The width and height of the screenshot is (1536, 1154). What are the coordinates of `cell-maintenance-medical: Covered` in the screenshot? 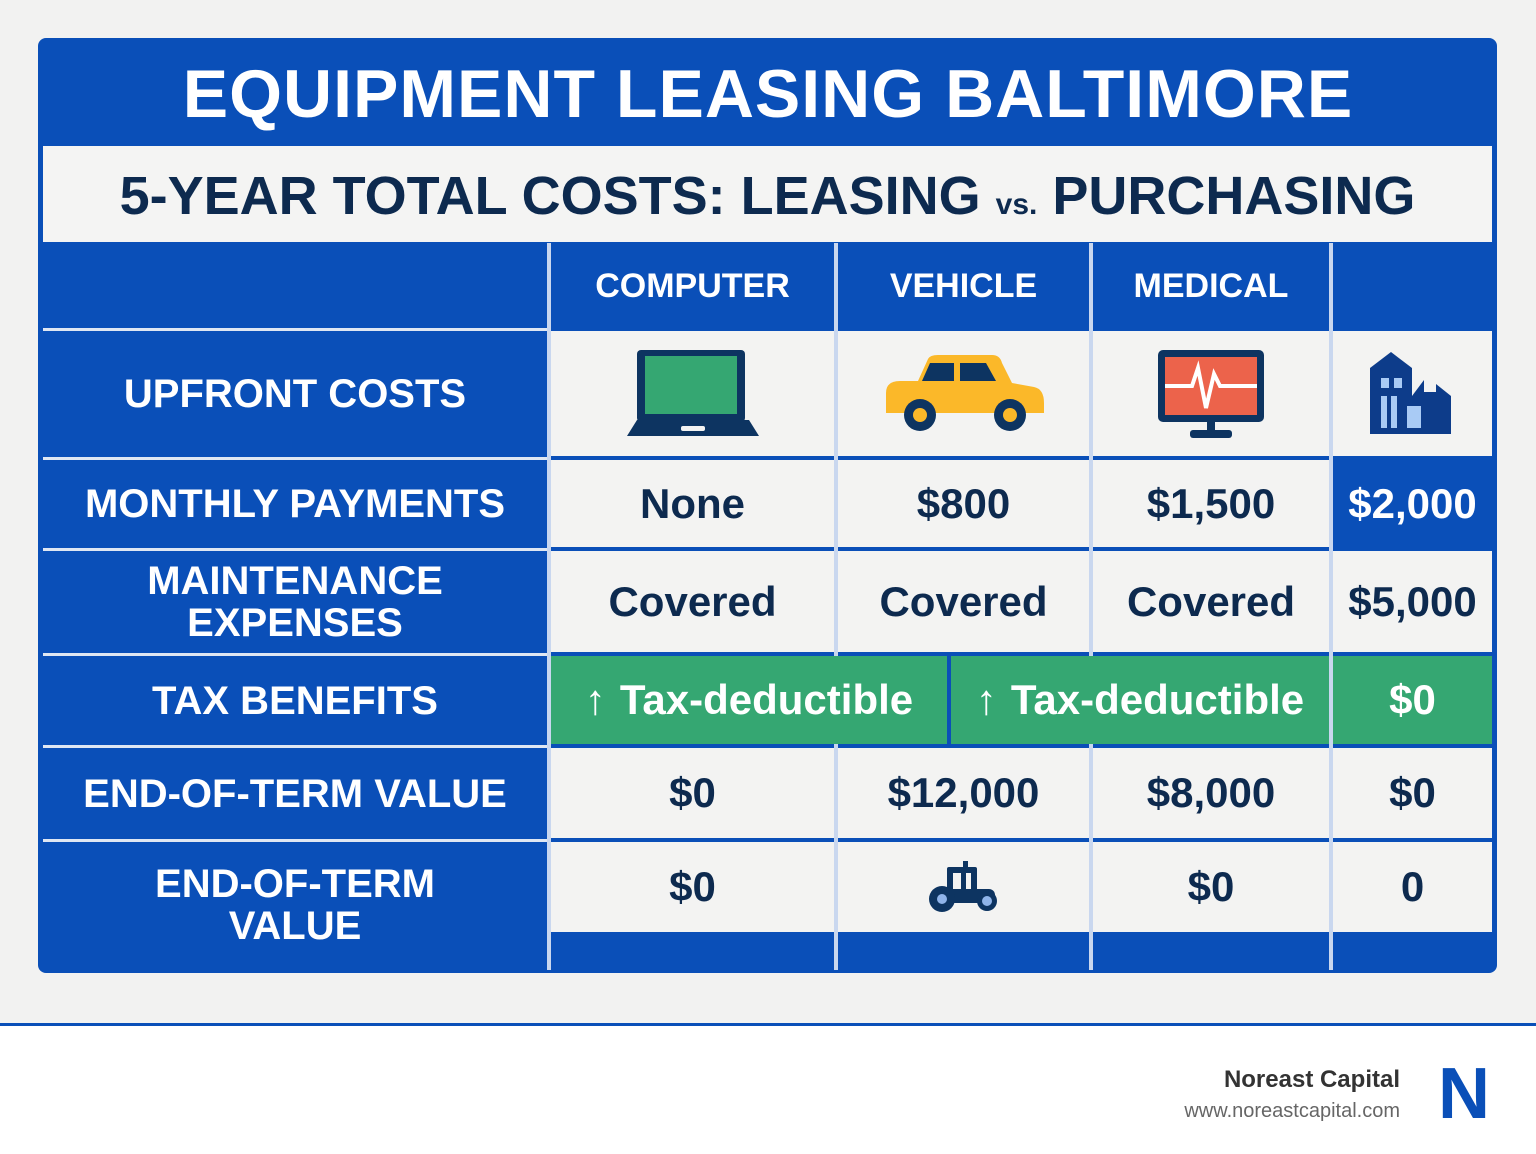 It's located at (1211, 601).